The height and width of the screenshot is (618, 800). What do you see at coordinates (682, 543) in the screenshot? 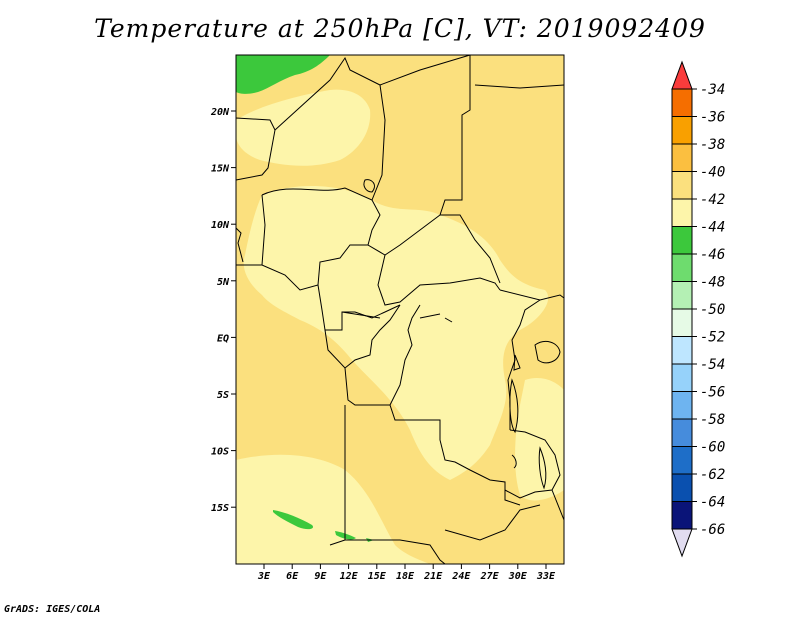
I see `colorbar-bottom-arrow` at bounding box center [682, 543].